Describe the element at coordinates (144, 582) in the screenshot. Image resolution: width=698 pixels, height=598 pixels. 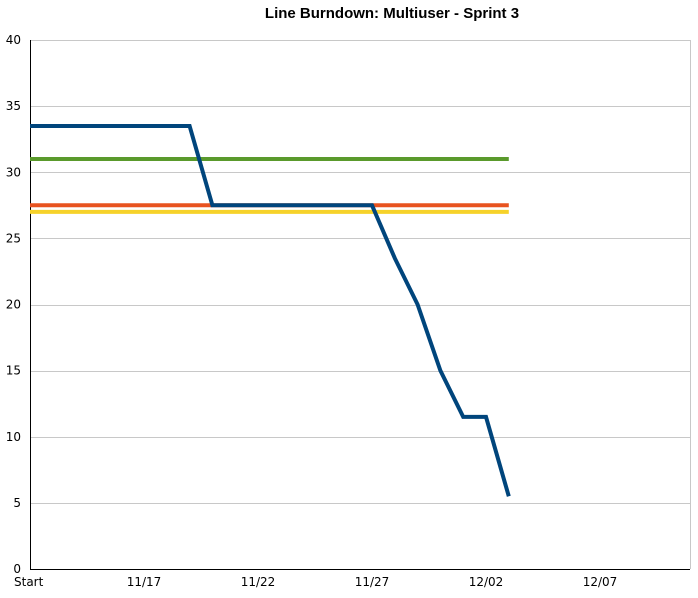
I see `x-tick-label: 11/17` at that location.